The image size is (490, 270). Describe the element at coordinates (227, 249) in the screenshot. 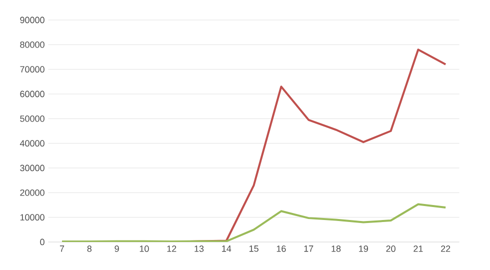

I see `x-tick-label: 14` at that location.